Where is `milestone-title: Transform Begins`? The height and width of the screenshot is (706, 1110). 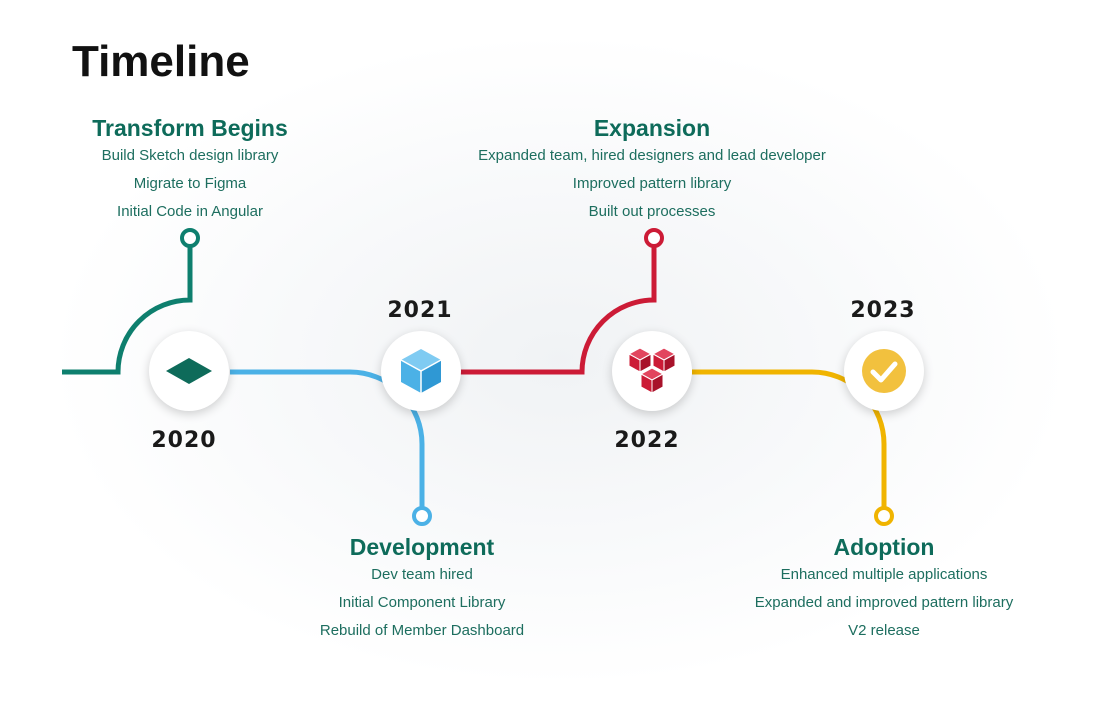
milestone-title: Transform Begins is located at coordinates (190, 128).